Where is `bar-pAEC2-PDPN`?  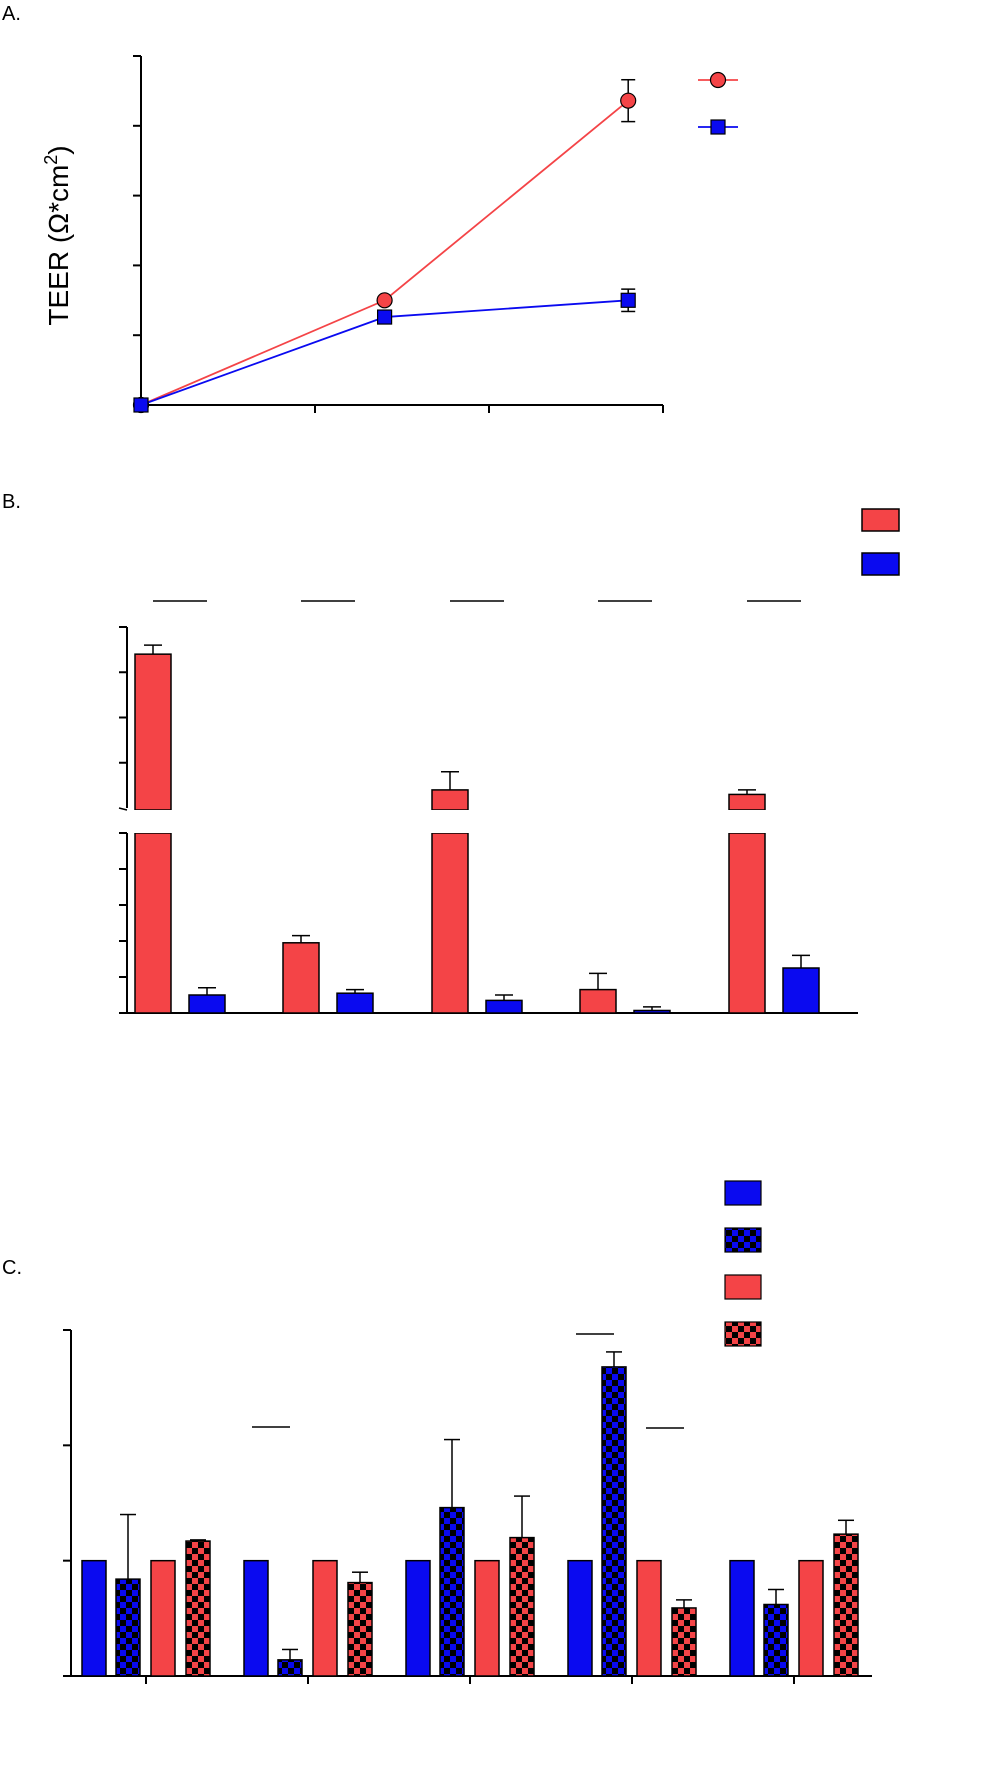 bar-pAEC2-PDPN is located at coordinates (811, 1618).